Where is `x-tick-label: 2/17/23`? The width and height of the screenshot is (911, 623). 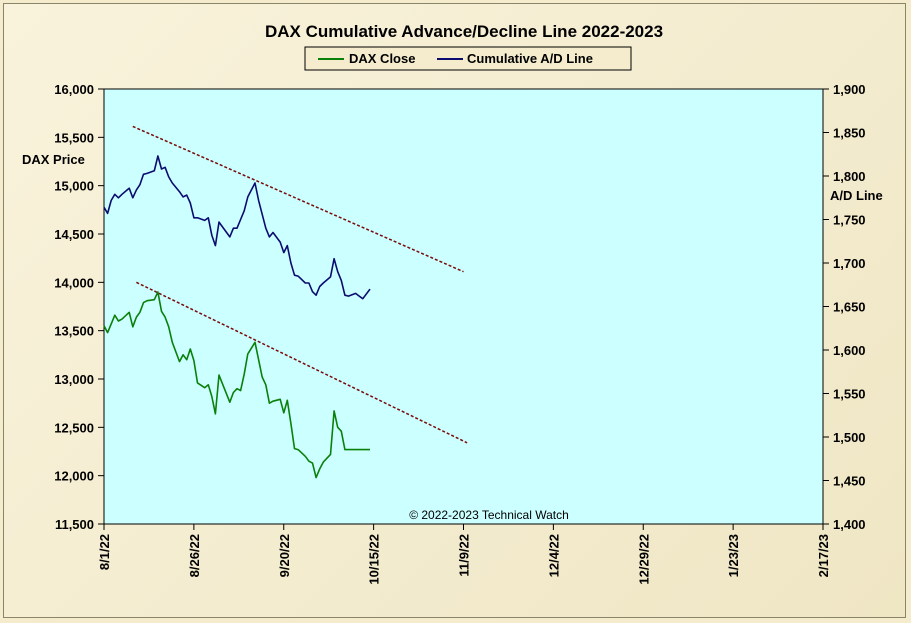
x-tick-label: 2/17/23 is located at coordinates (823, 555).